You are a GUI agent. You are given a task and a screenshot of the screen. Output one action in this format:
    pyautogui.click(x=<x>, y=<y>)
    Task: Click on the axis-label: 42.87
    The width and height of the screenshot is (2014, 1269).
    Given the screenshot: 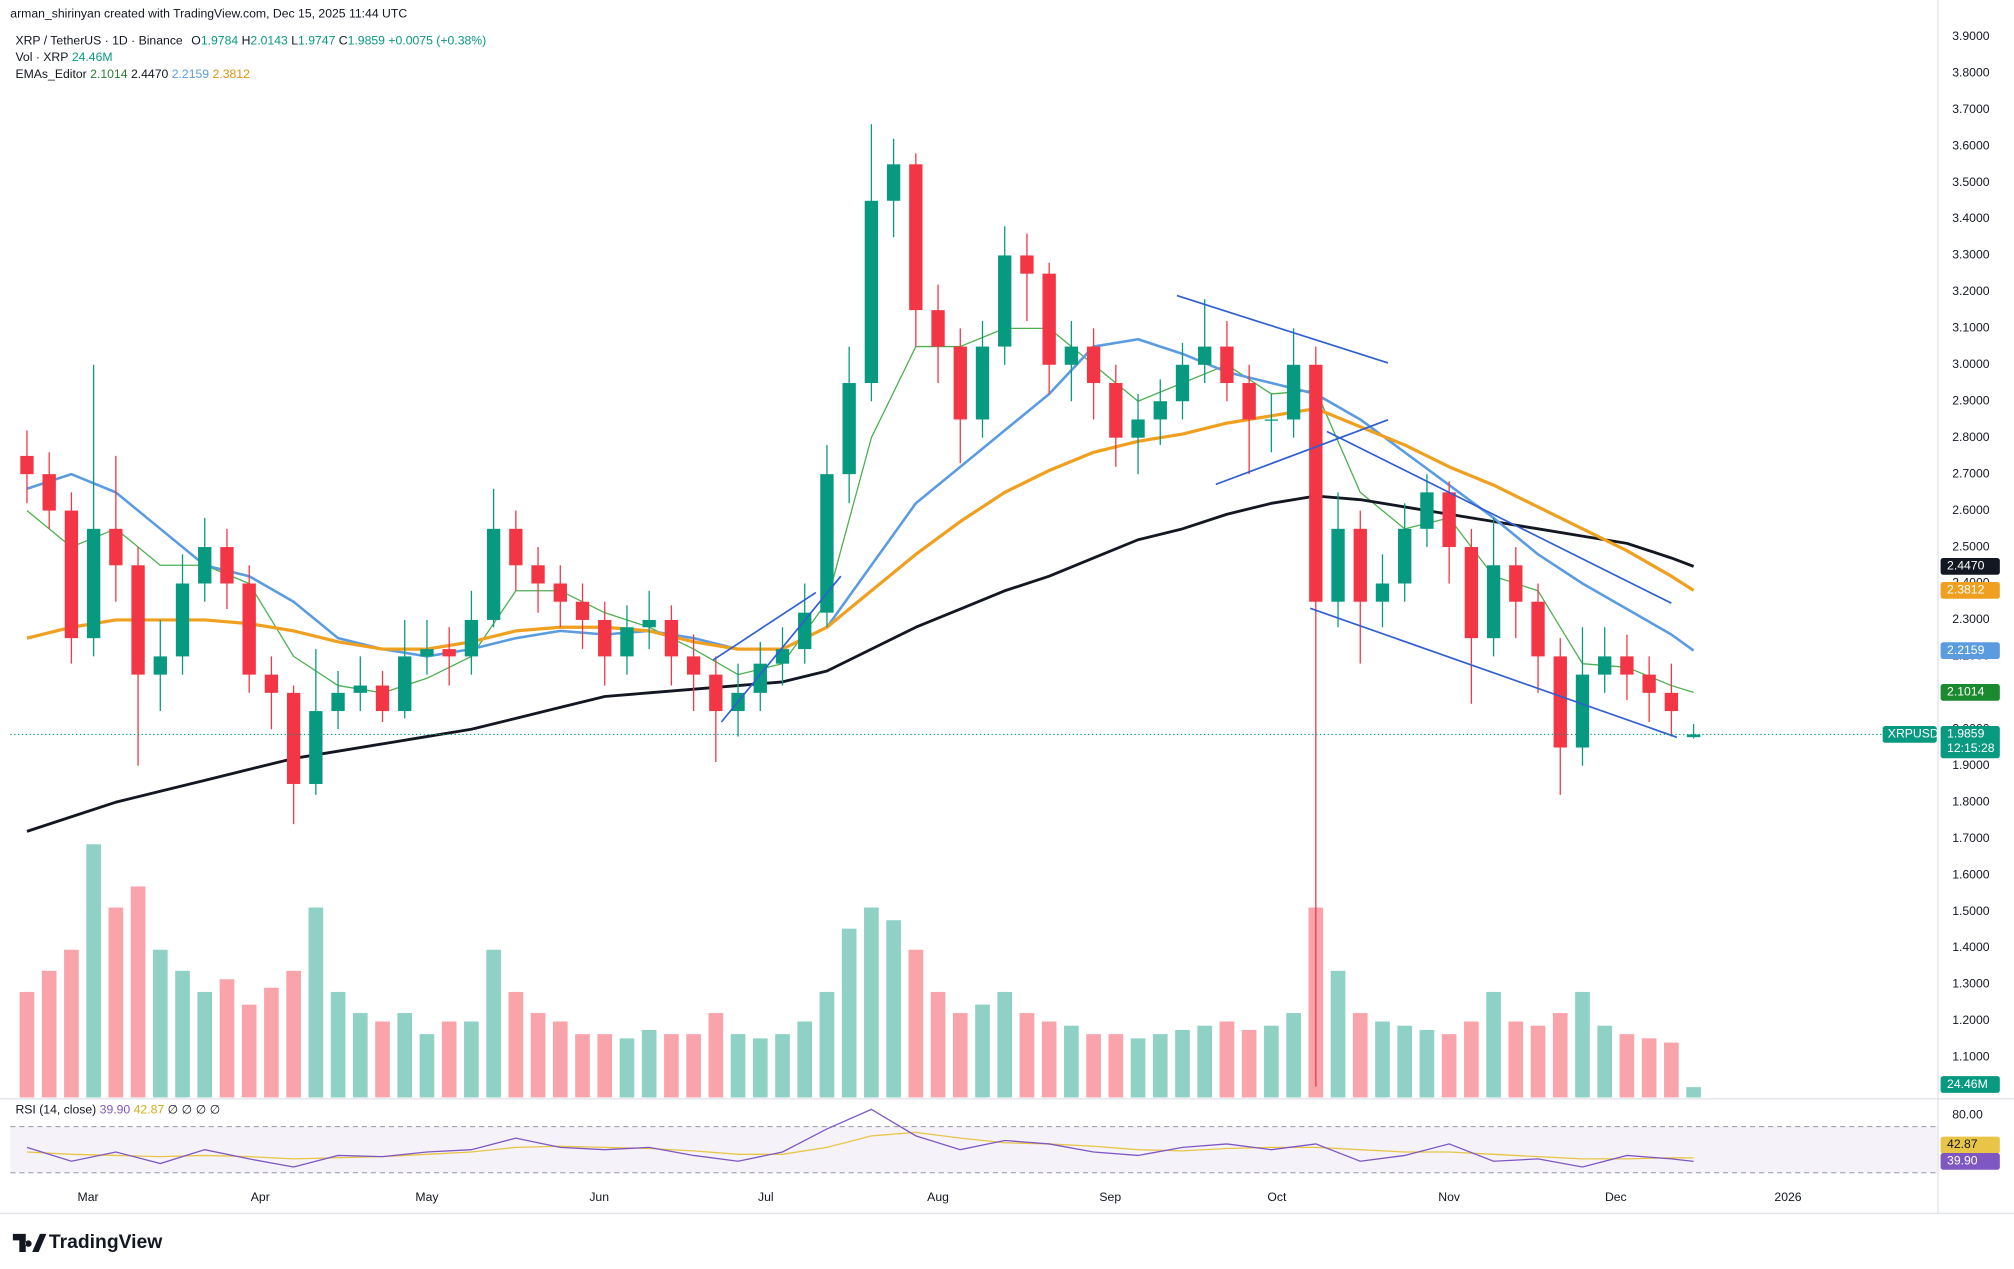 What is the action you would take?
    pyautogui.click(x=1962, y=1144)
    